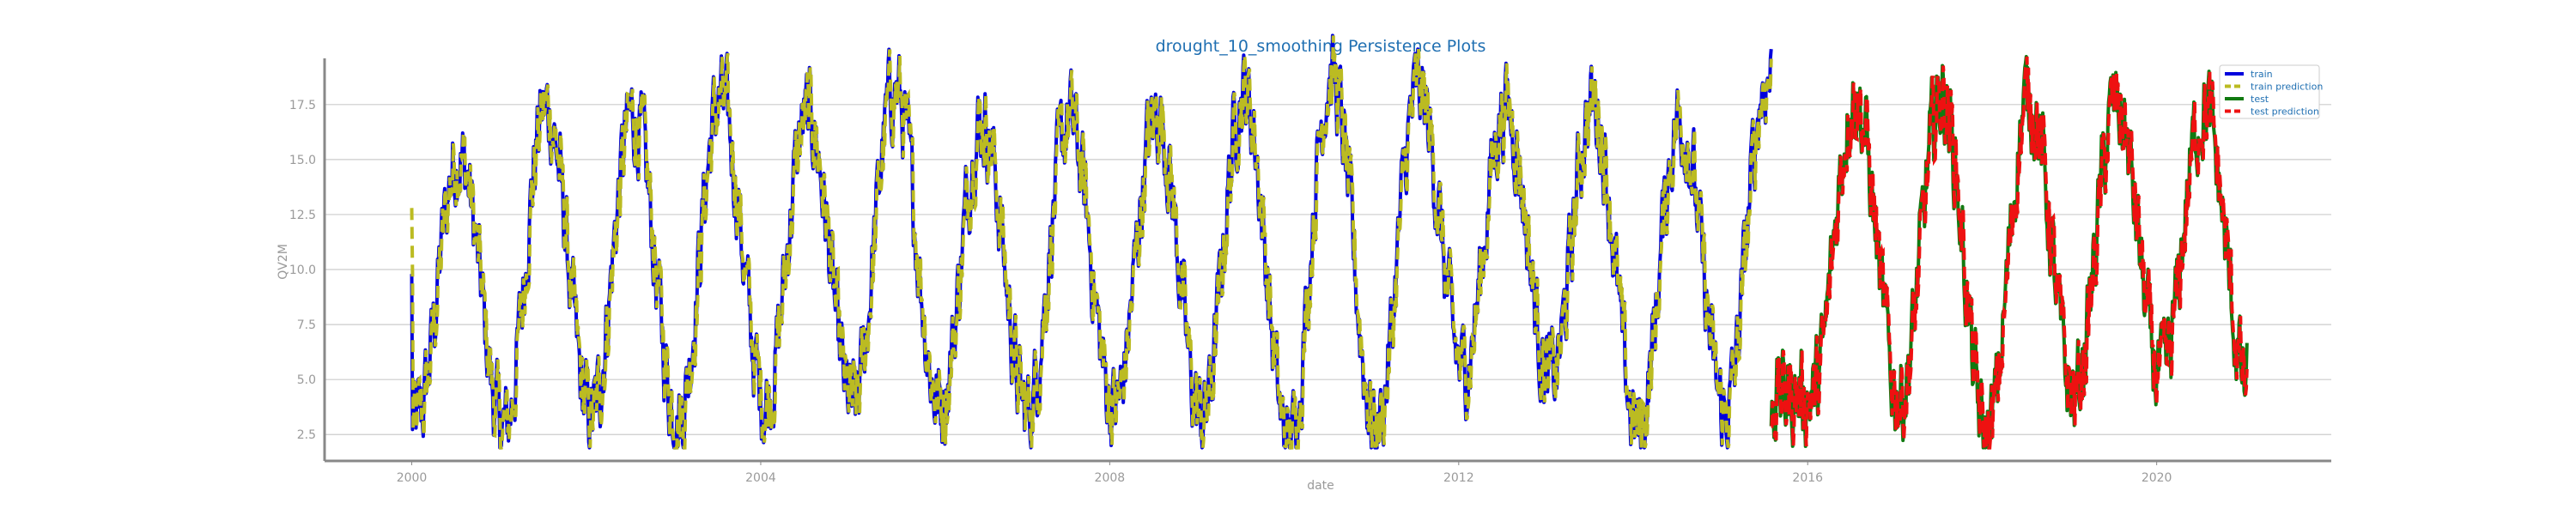 The height and width of the screenshot is (515, 2576). I want to click on x-tick-label: 2000, so click(412, 478).